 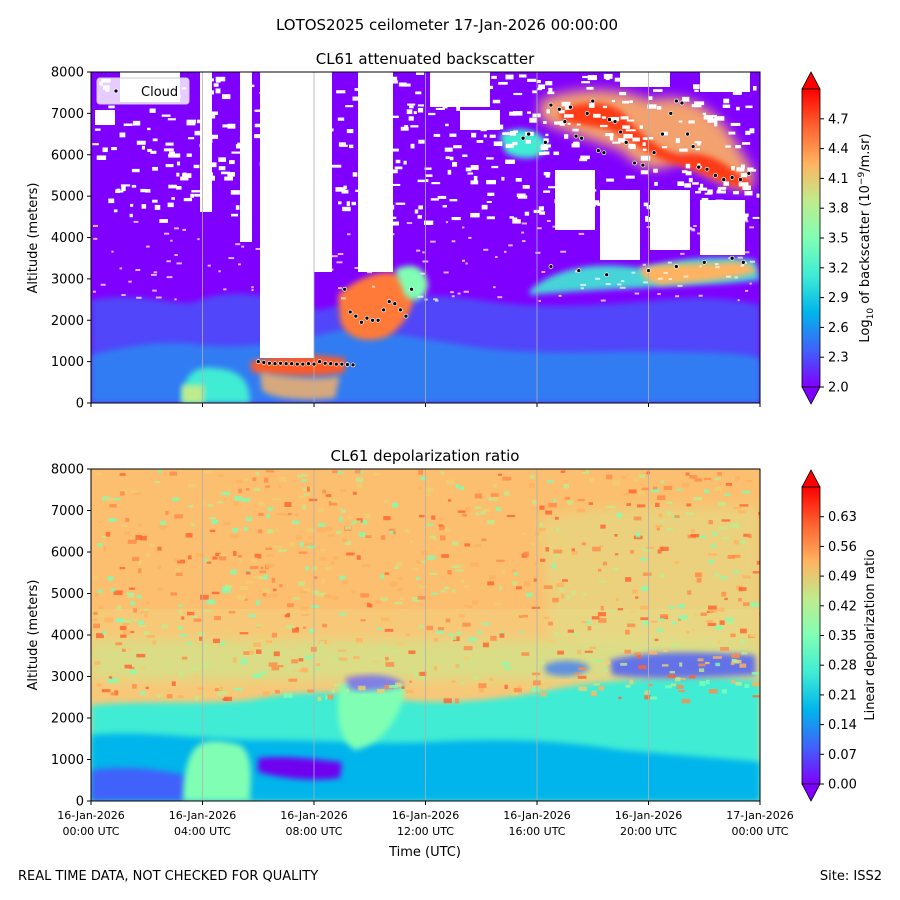 I want to click on depol-surface-layer, so click(x=138, y=784).